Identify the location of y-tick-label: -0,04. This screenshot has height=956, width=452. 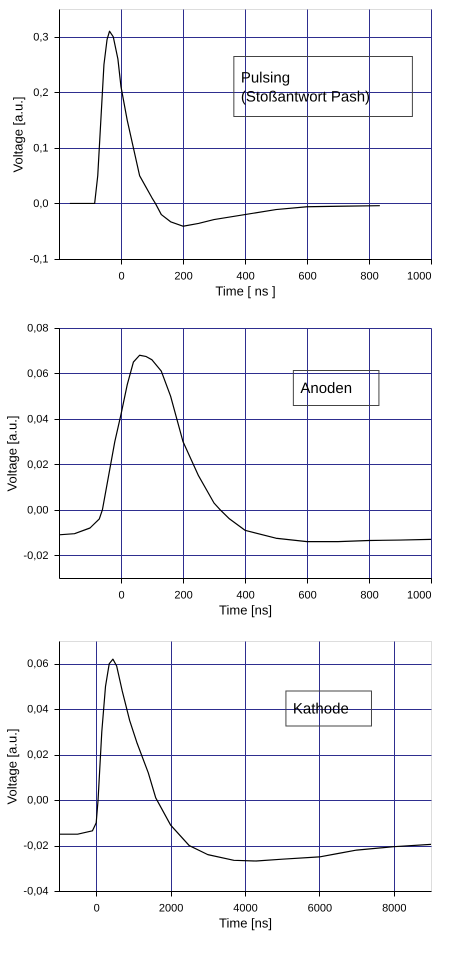
(35, 892).